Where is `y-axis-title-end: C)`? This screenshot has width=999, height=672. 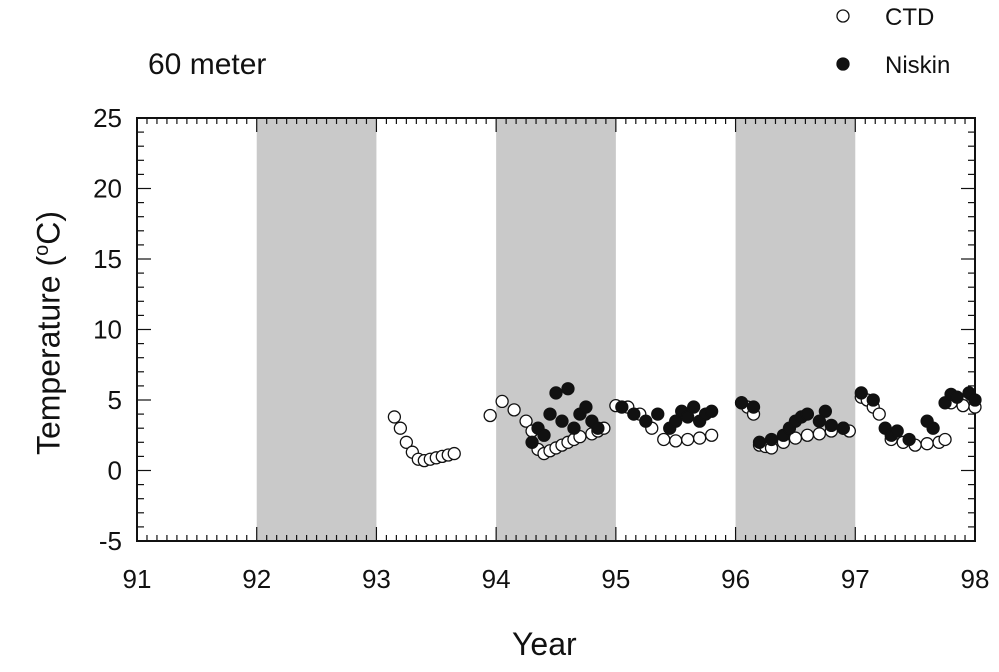 y-axis-title-end: C) is located at coordinates (48, 227).